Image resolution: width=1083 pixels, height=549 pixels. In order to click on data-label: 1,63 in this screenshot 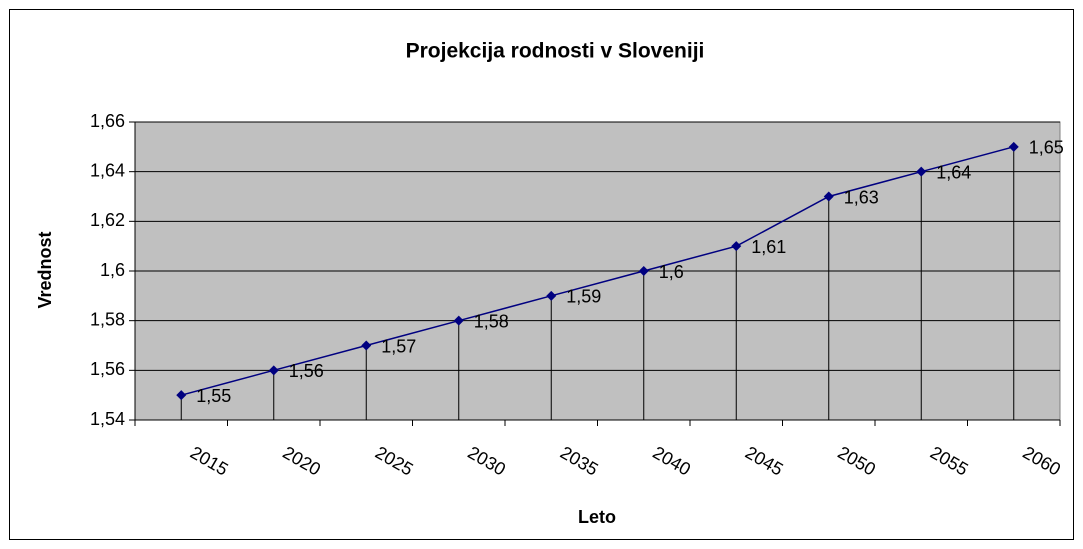, I will do `click(861, 197)`.